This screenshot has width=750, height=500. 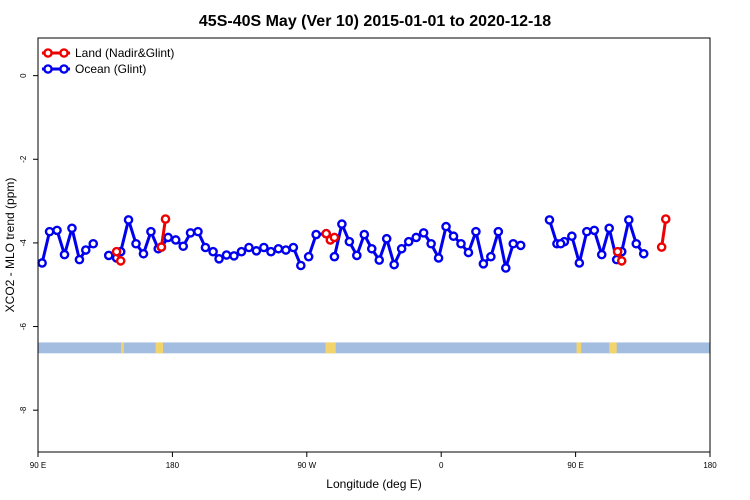 What do you see at coordinates (108, 61) in the screenshot?
I see `legend: Land (Nadir&Glint) Ocean (Glint)` at bounding box center [108, 61].